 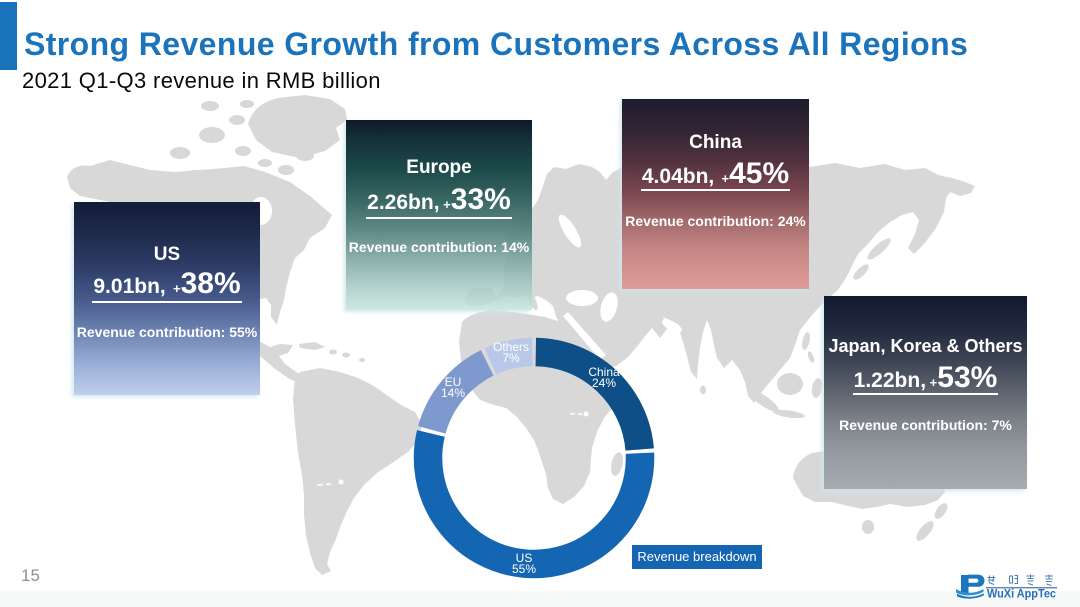 What do you see at coordinates (1022, 594) in the screenshot?
I see `svg-text: WuXi AppTec` at bounding box center [1022, 594].